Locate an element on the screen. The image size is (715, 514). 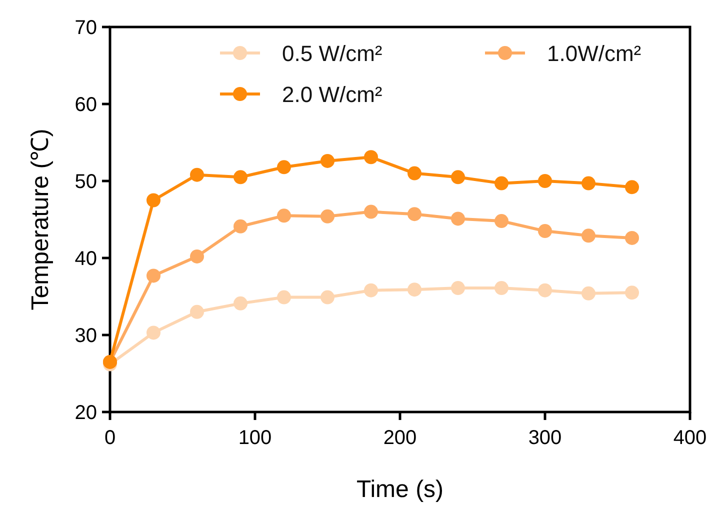
legend-label: 1.0W/cm² is located at coordinates (594, 53).